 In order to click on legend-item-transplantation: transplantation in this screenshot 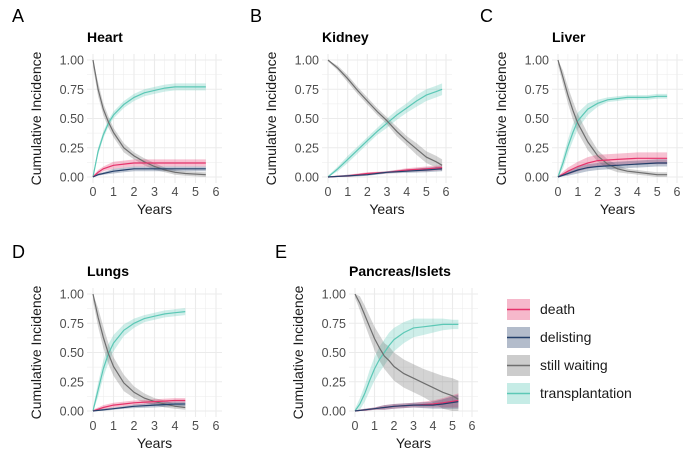, I will do `click(569, 393)`.